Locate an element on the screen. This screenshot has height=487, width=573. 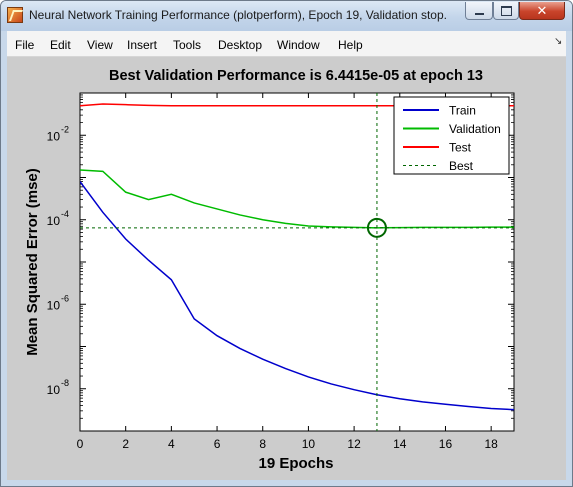
legend-label: Validation is located at coordinates (475, 129).